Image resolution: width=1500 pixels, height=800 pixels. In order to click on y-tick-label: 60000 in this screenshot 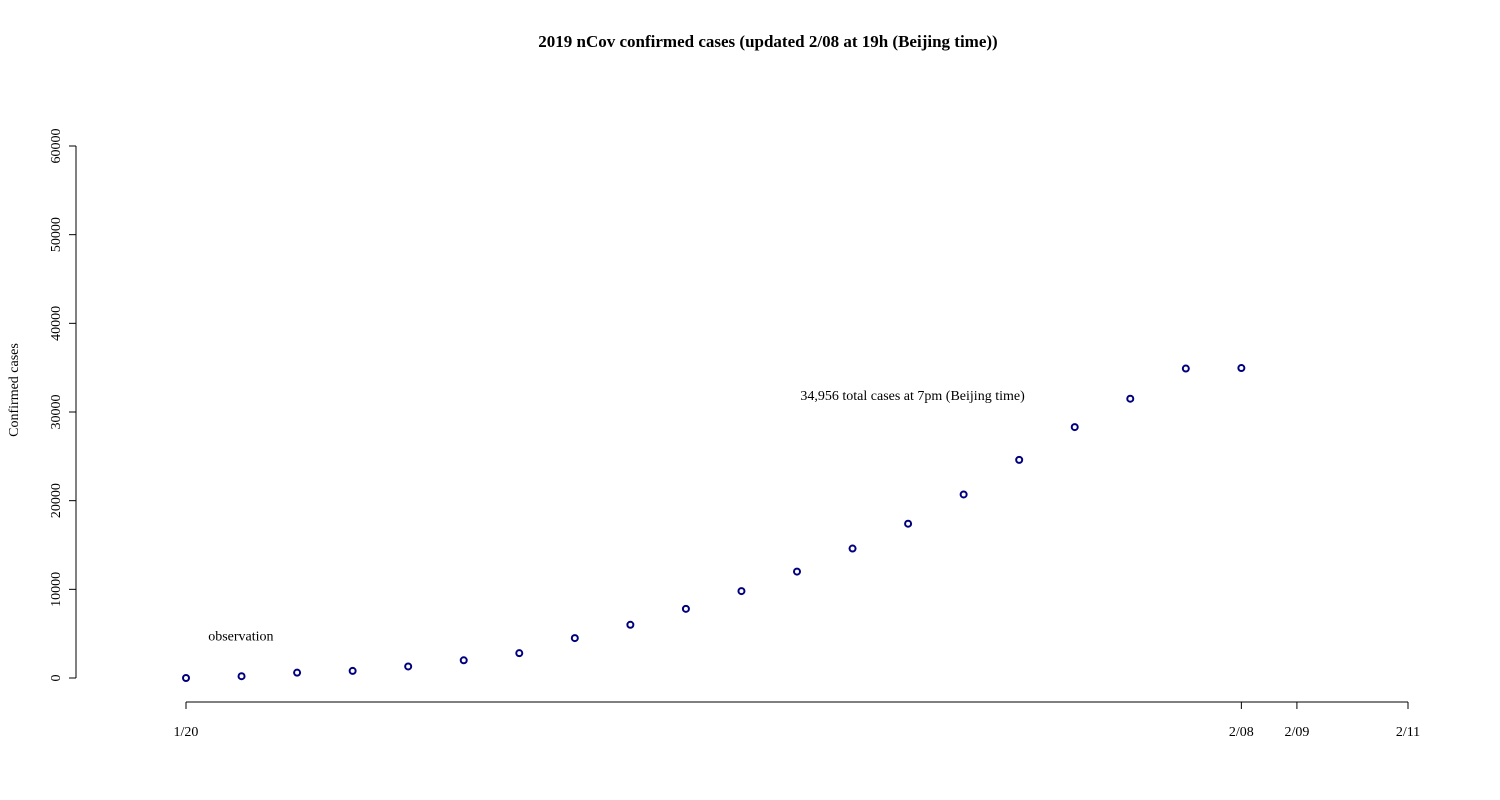, I will do `click(56, 146)`.